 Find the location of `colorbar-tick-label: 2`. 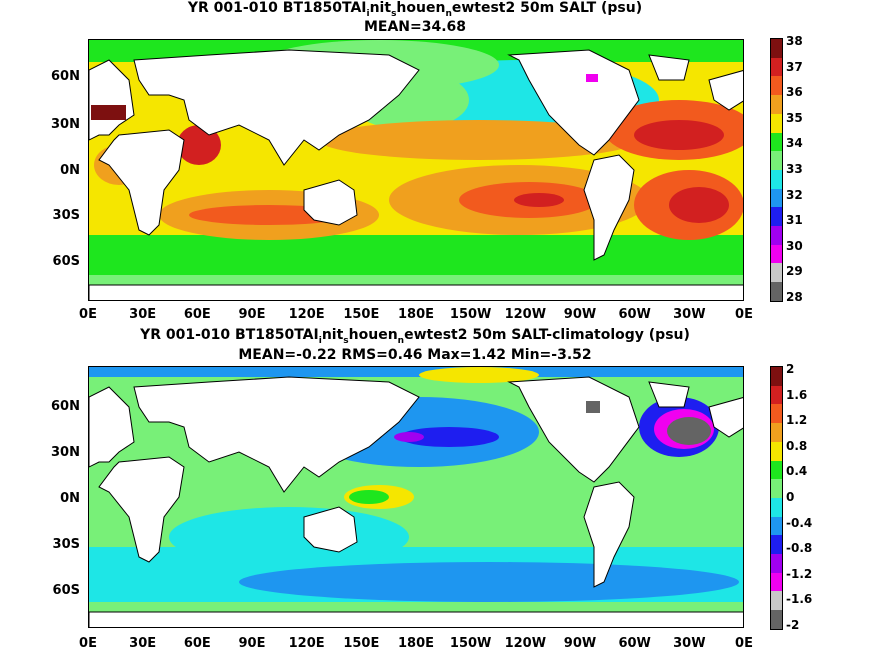

colorbar-tick-label: 2 is located at coordinates (790, 369).